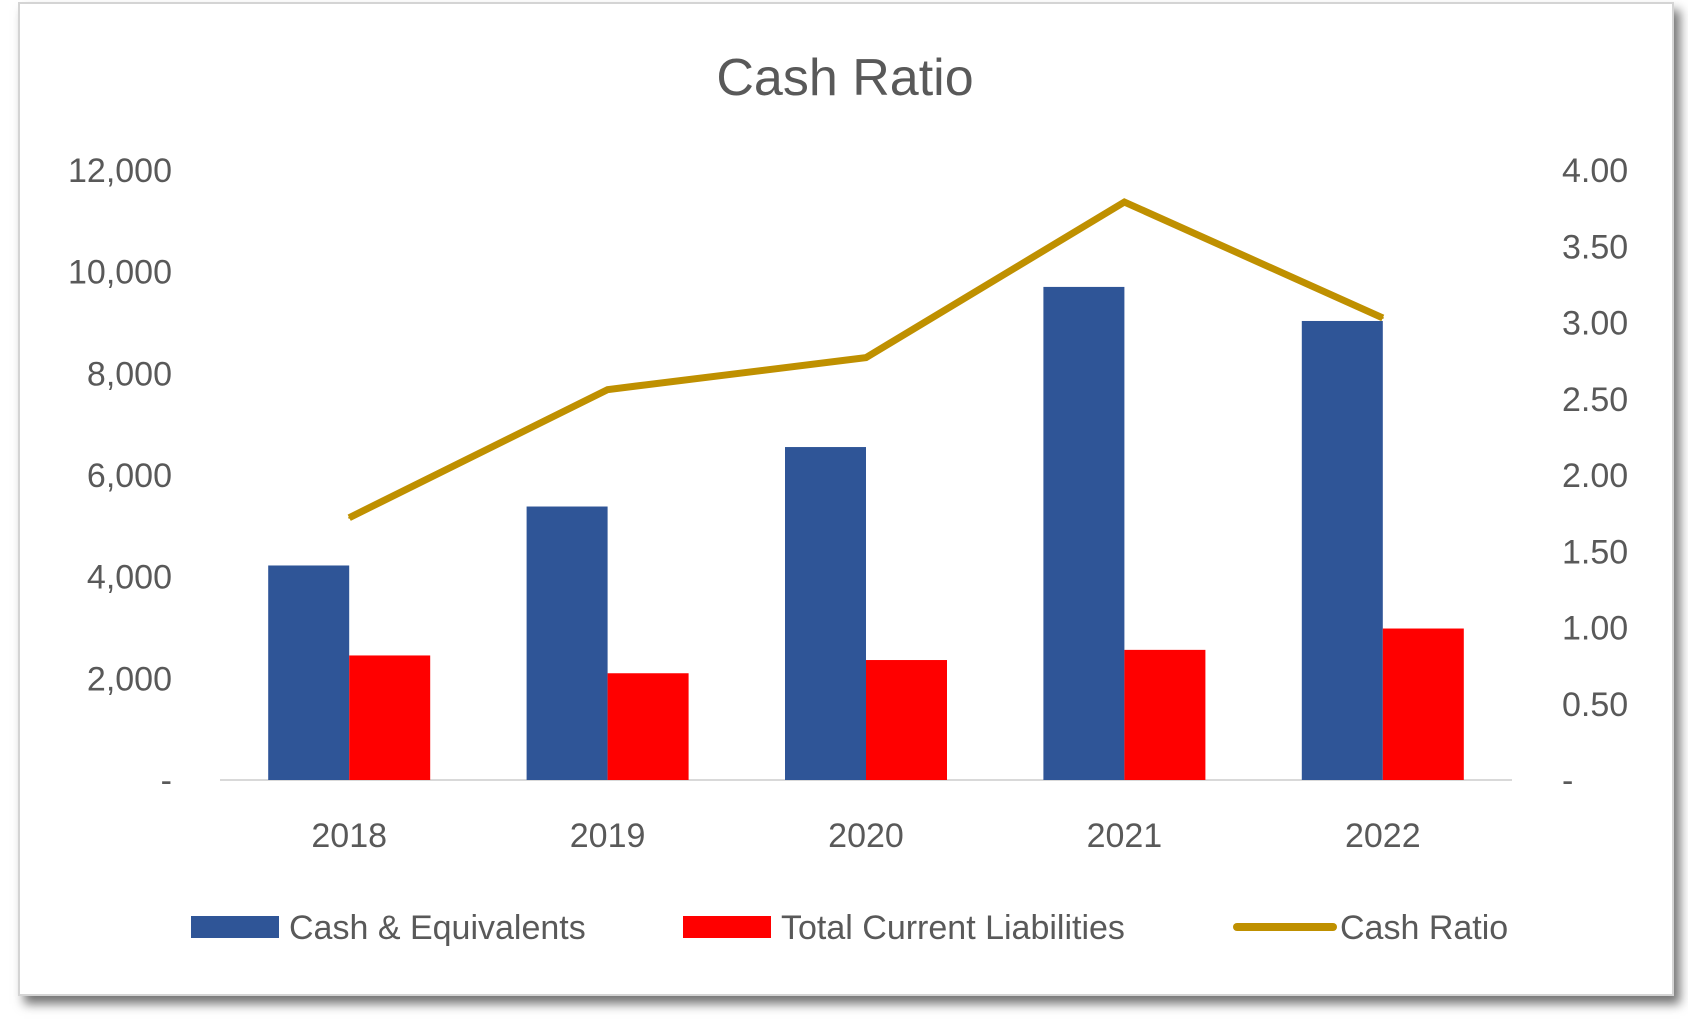 The image size is (1688, 1028). I want to click on right-tick-label: -, so click(1567, 781).